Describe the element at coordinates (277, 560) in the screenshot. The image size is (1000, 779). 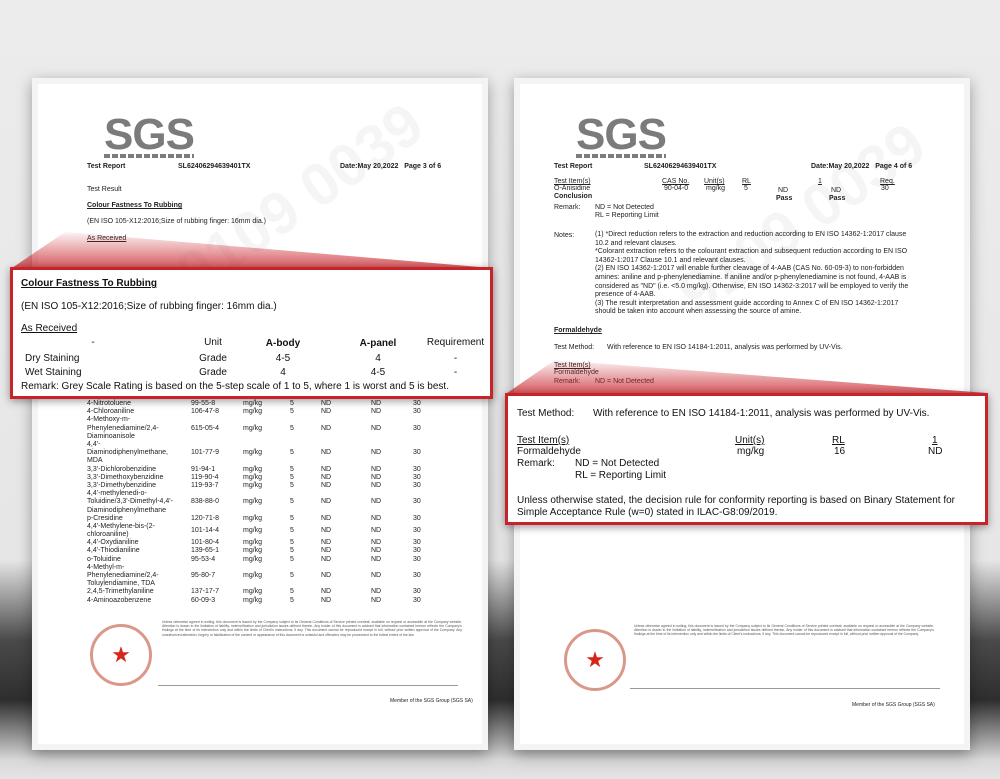
I see `table-row: o-Toluidine 95-53-4 mg/kg 5 ND ND 30` at that location.